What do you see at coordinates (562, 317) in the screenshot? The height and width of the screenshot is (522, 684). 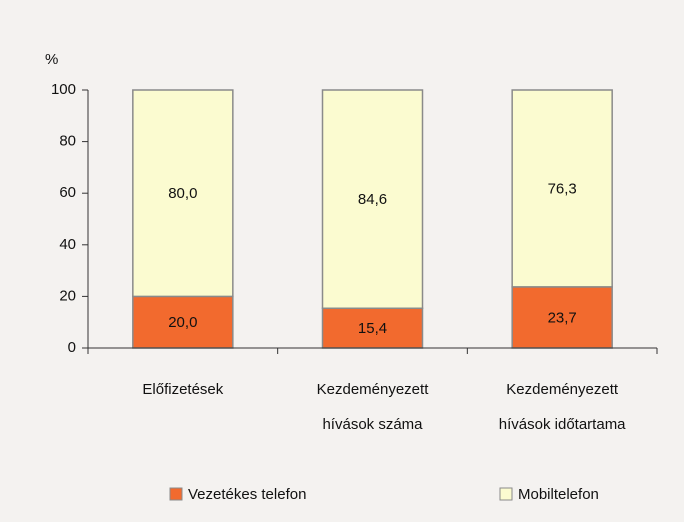 I see `data-label: 23,7` at bounding box center [562, 317].